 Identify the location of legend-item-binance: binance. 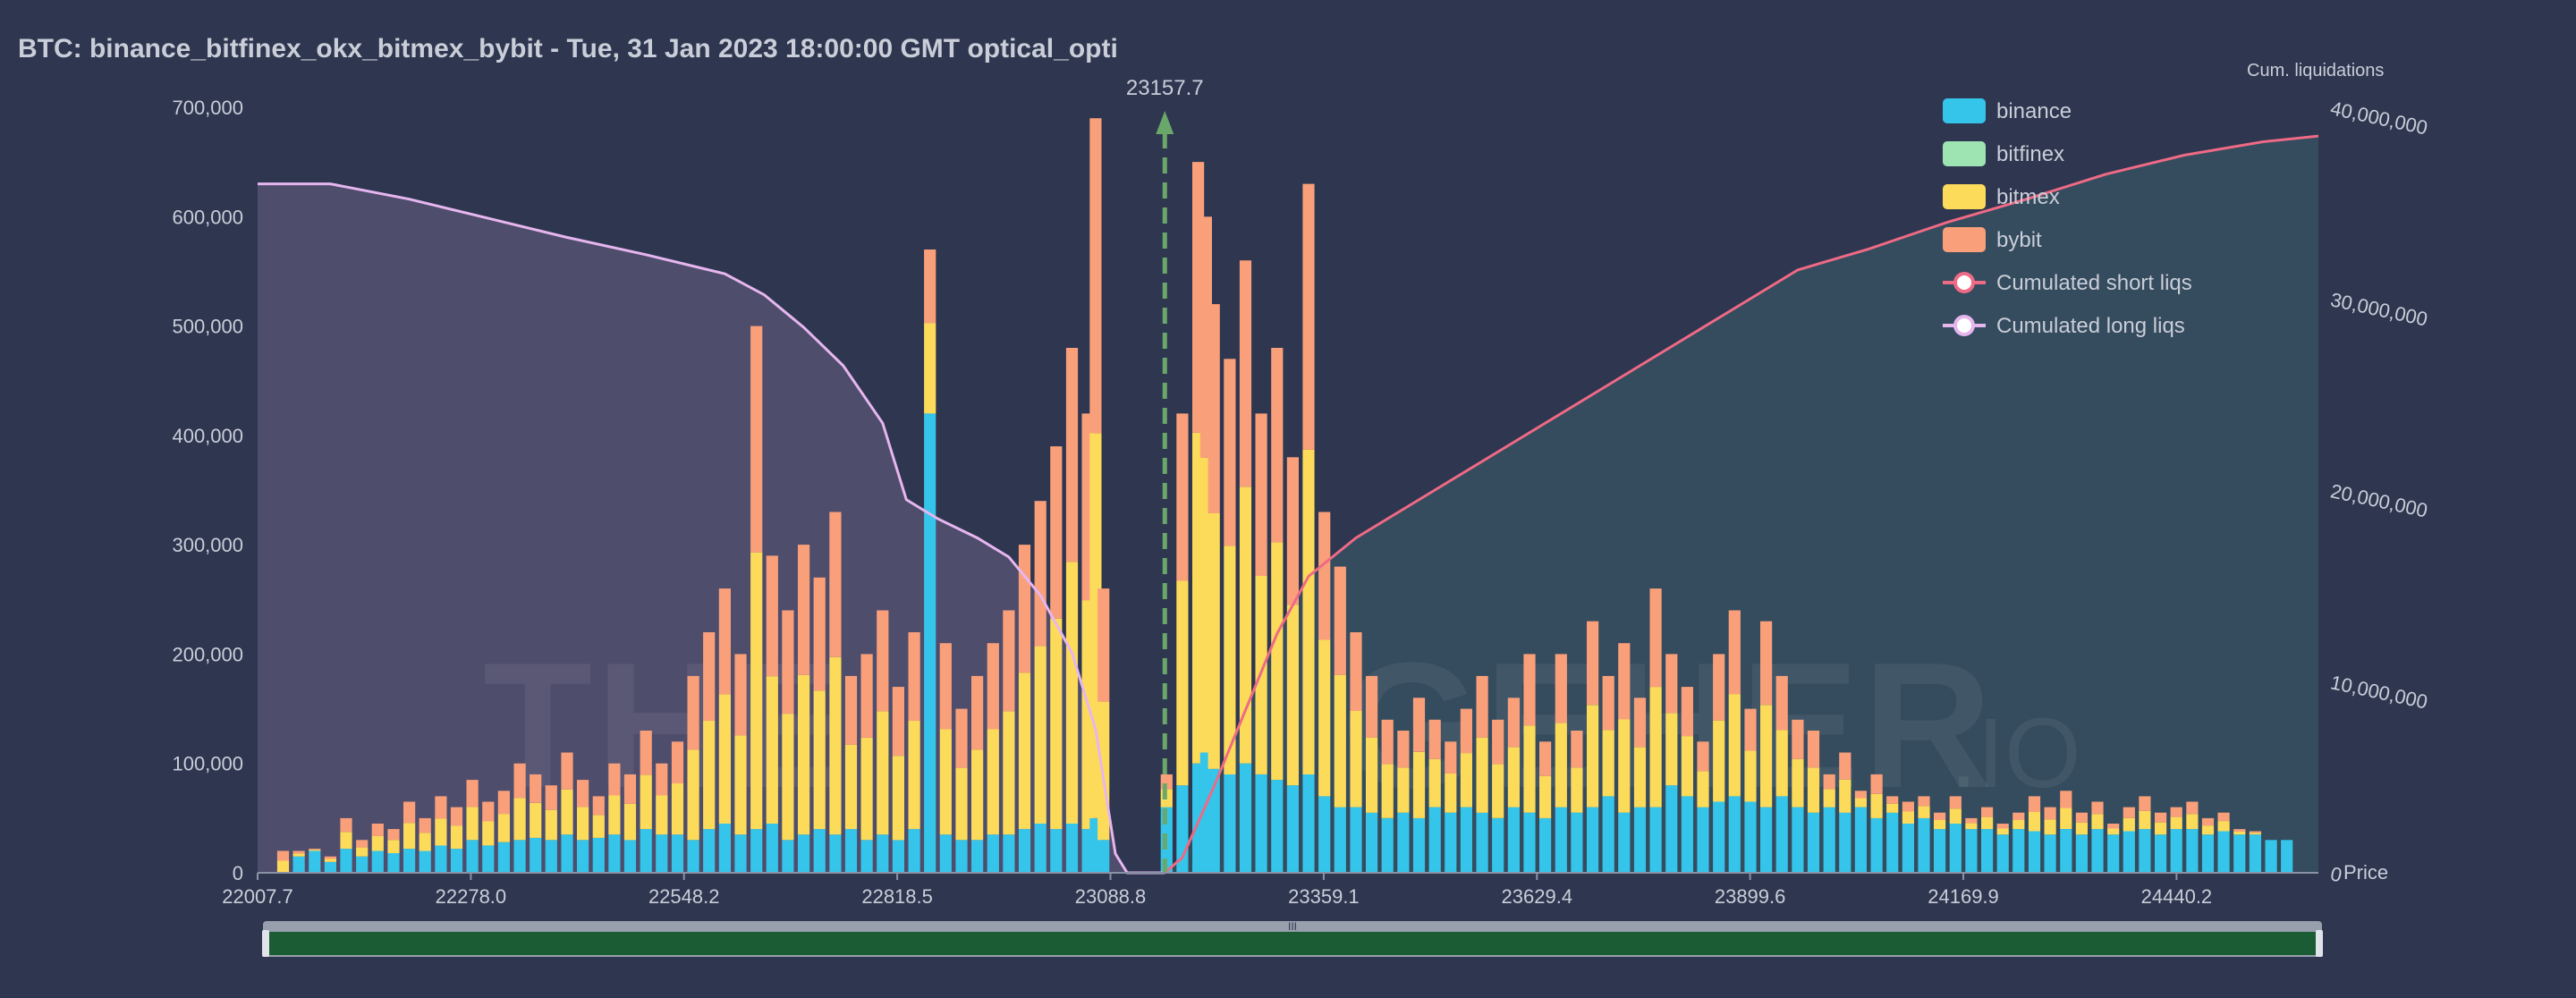
(2007, 110).